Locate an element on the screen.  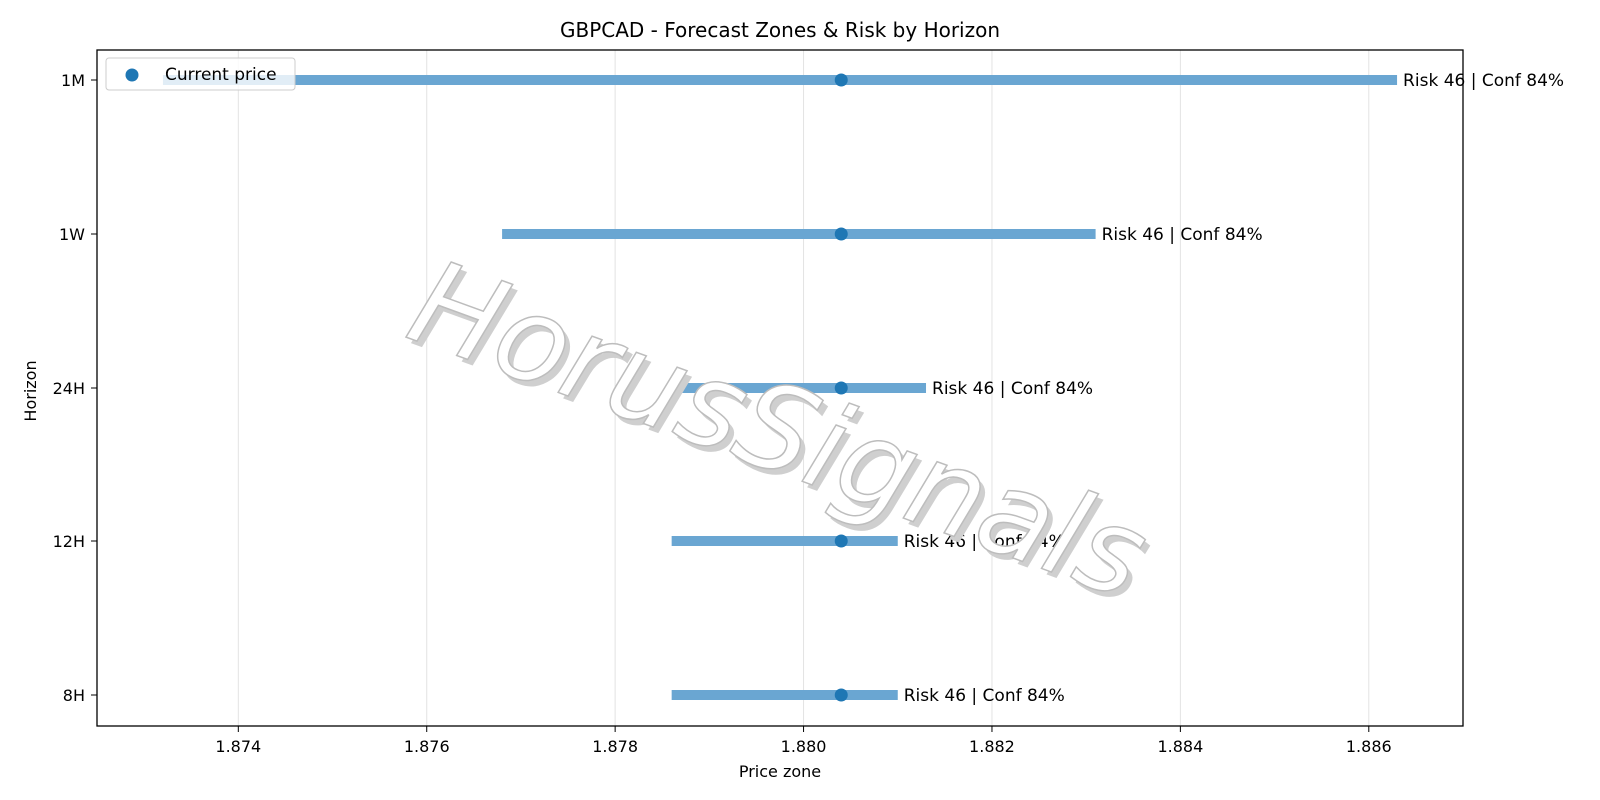
legend: Current price is located at coordinates (200, 74).